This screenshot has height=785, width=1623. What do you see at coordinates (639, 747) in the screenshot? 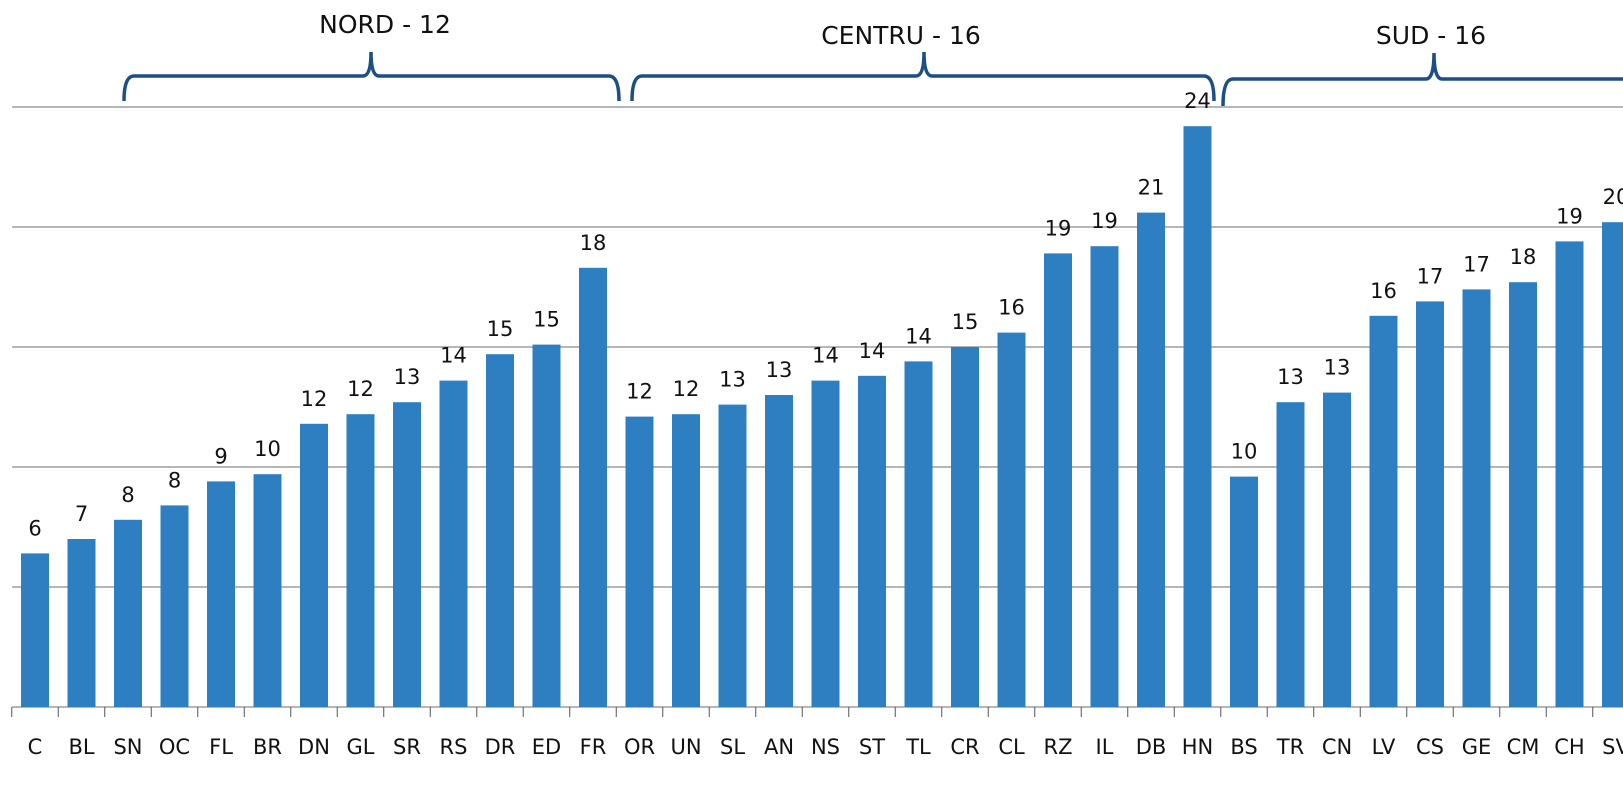
I see `x-tick-label: OR` at bounding box center [639, 747].